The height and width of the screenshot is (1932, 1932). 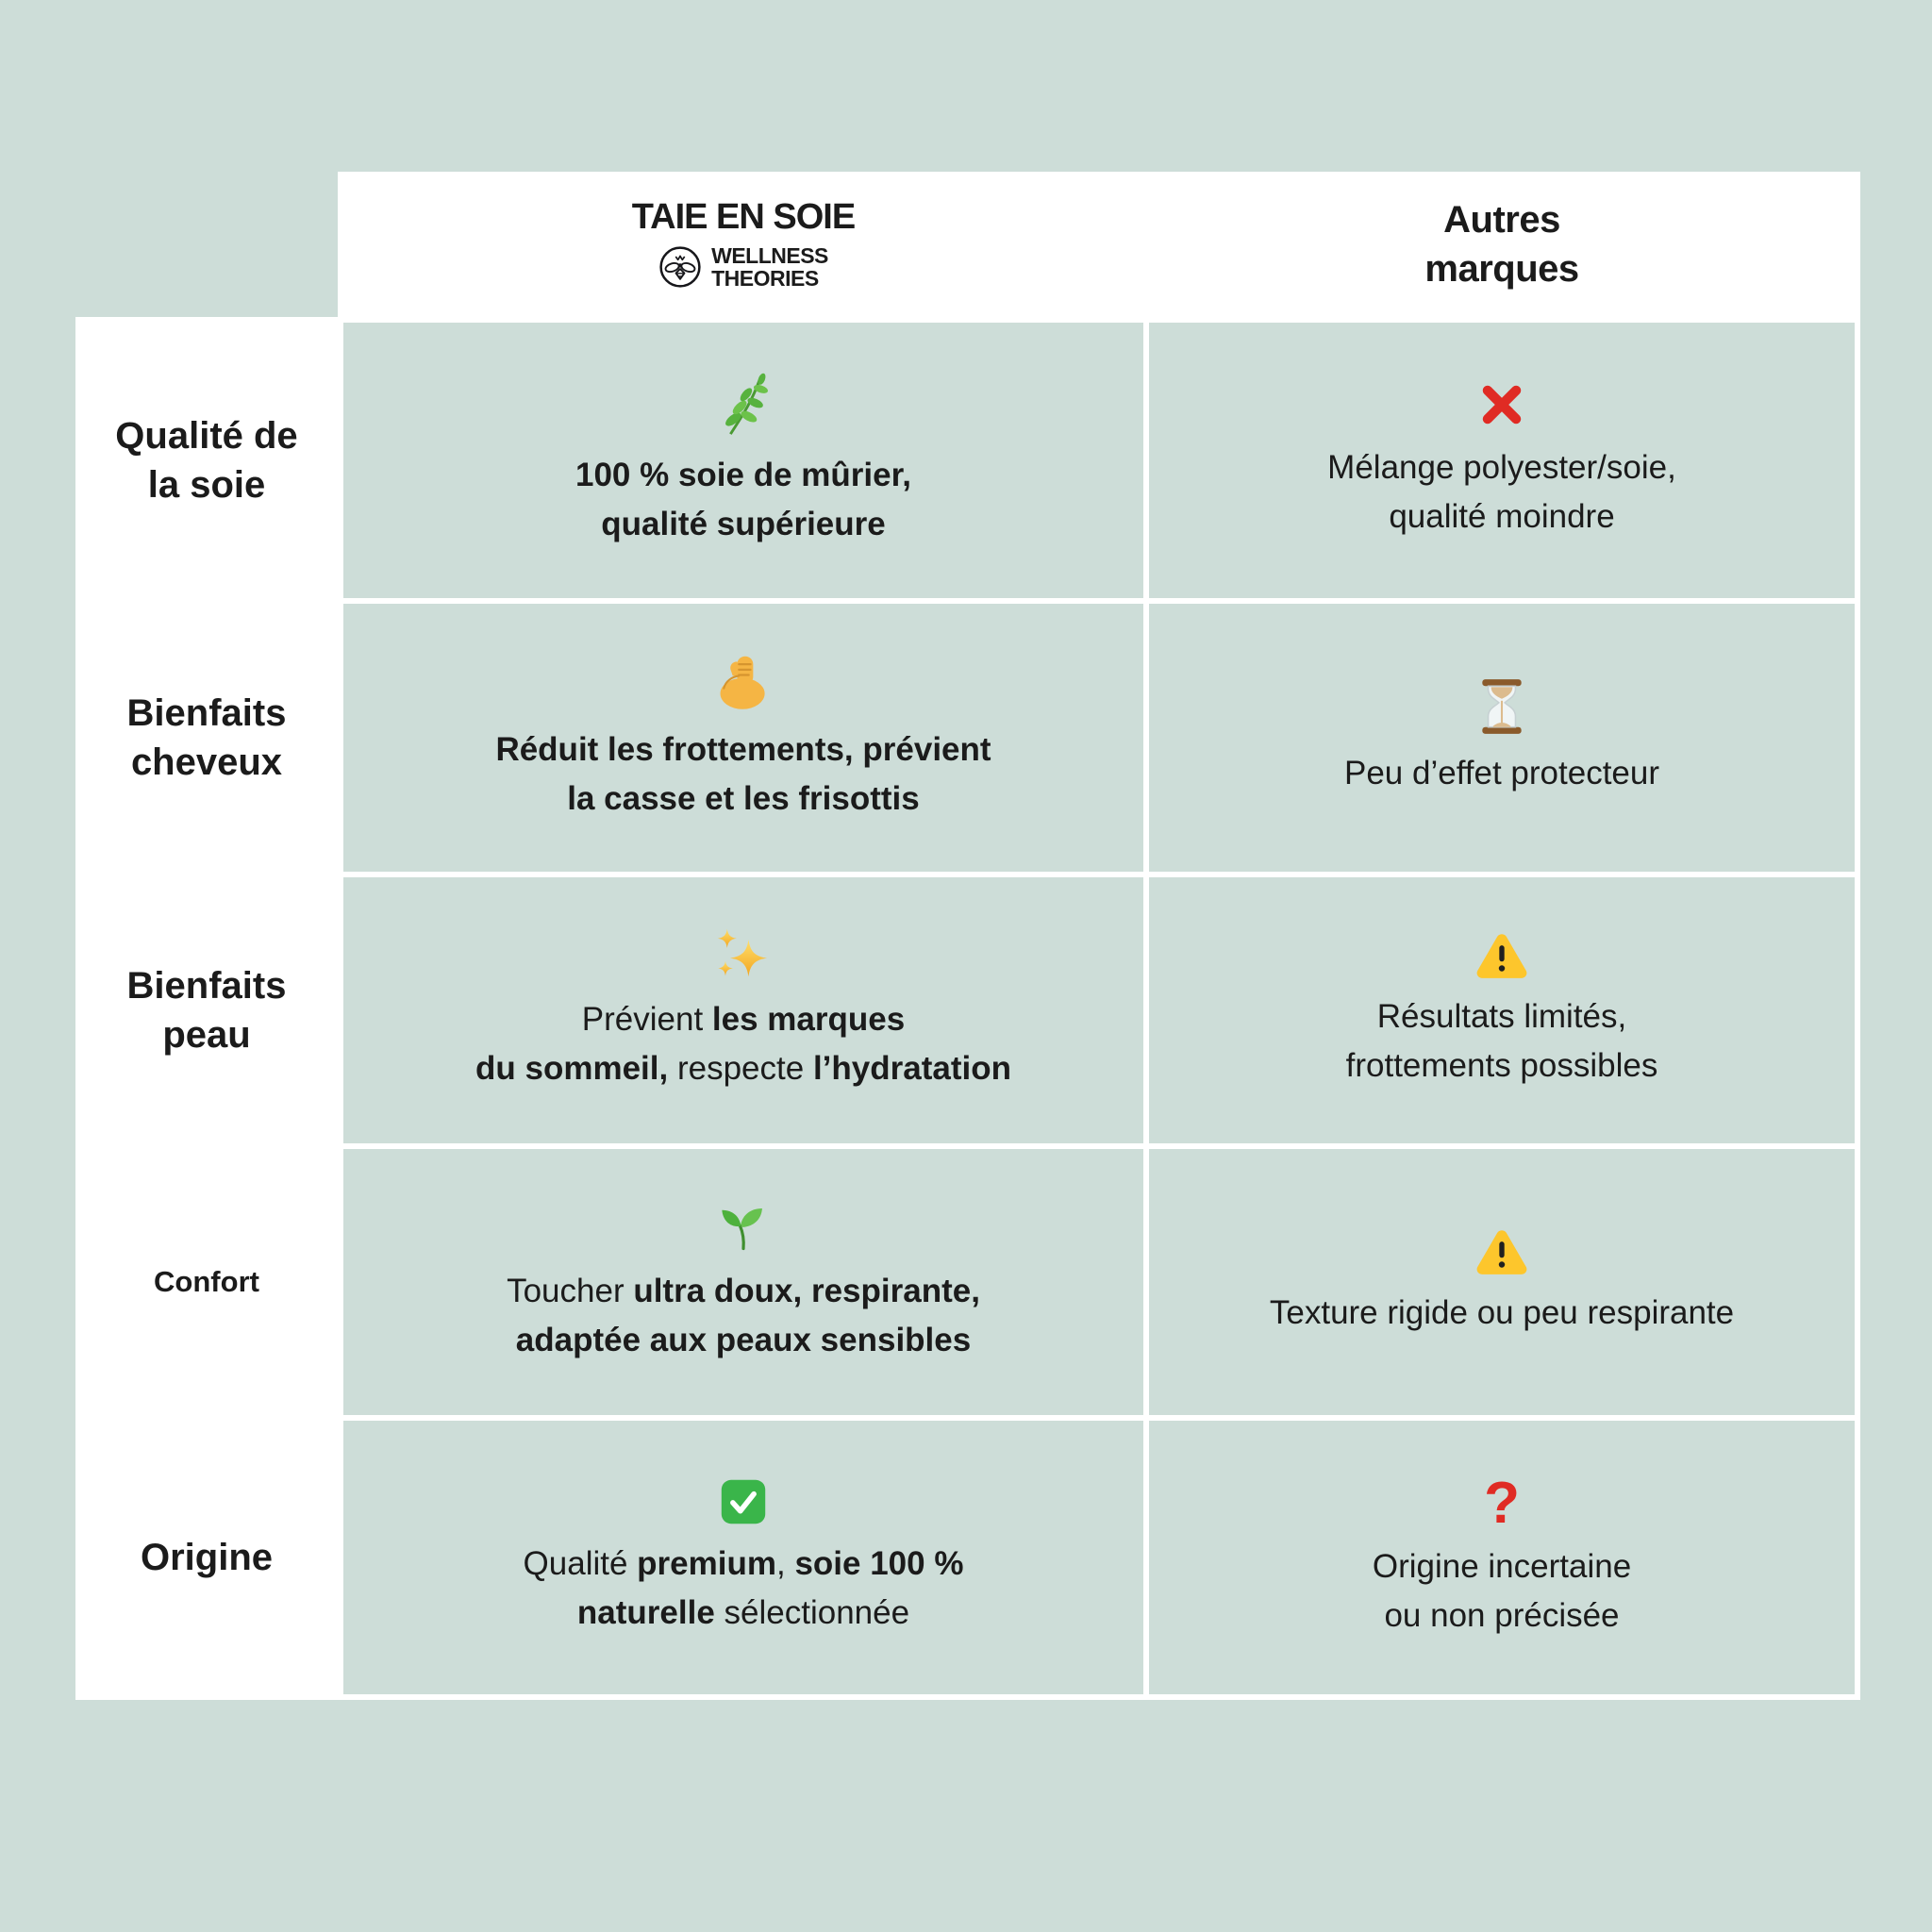 I want to click on check-mark-icon, so click(x=743, y=1501).